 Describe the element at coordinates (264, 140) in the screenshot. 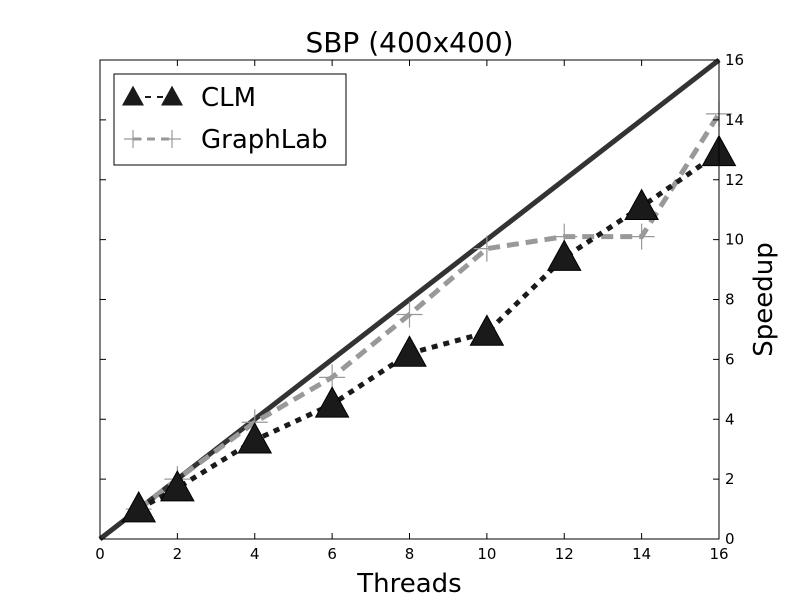

I see `legend-label-graphlab: GraphLab` at that location.